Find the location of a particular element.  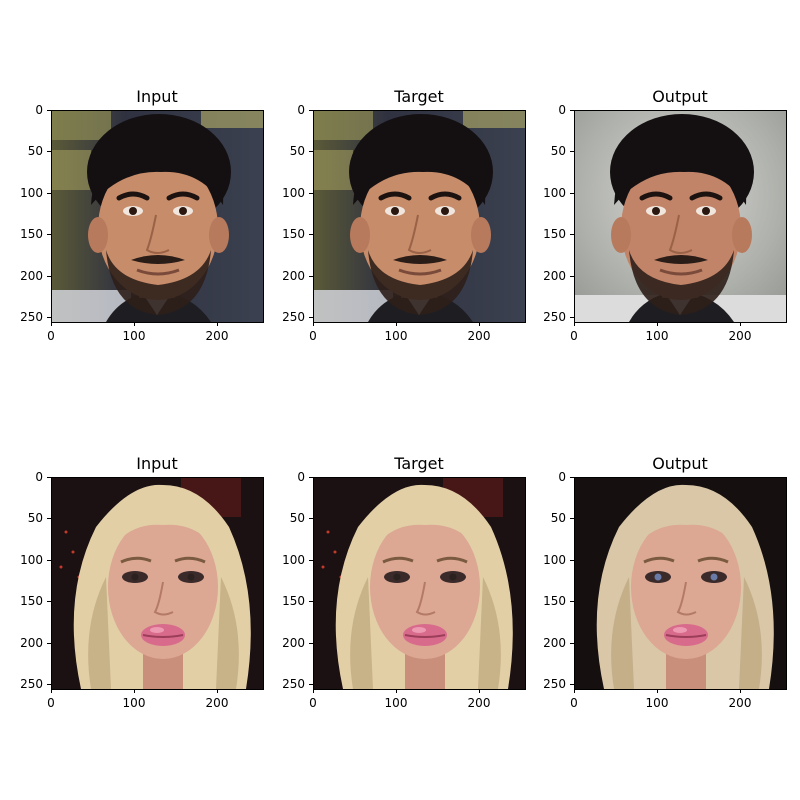

panel-title: Input is located at coordinates (157, 463).